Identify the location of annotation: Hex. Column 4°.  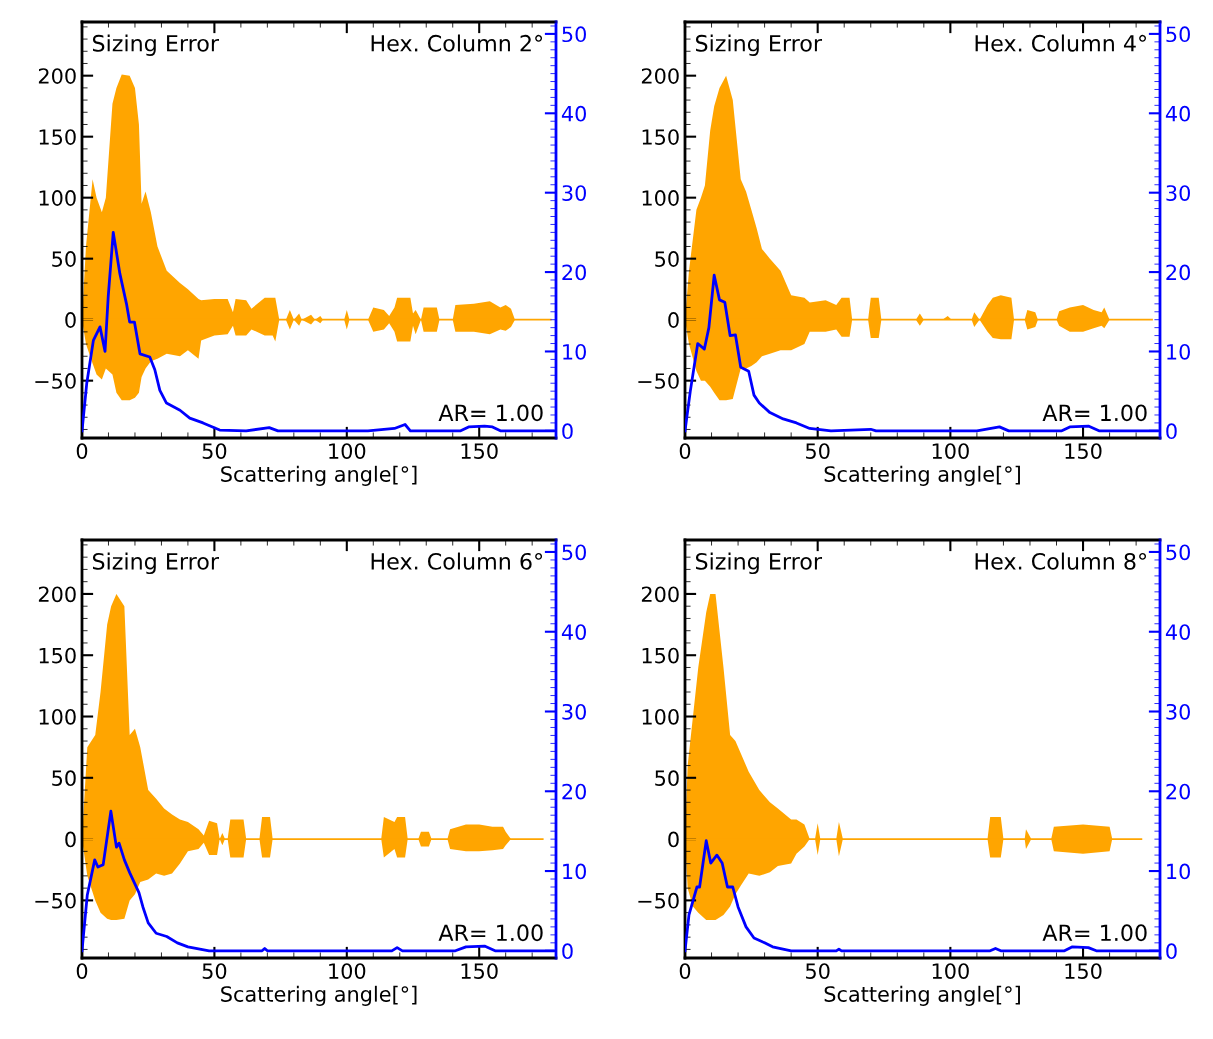
(1061, 43).